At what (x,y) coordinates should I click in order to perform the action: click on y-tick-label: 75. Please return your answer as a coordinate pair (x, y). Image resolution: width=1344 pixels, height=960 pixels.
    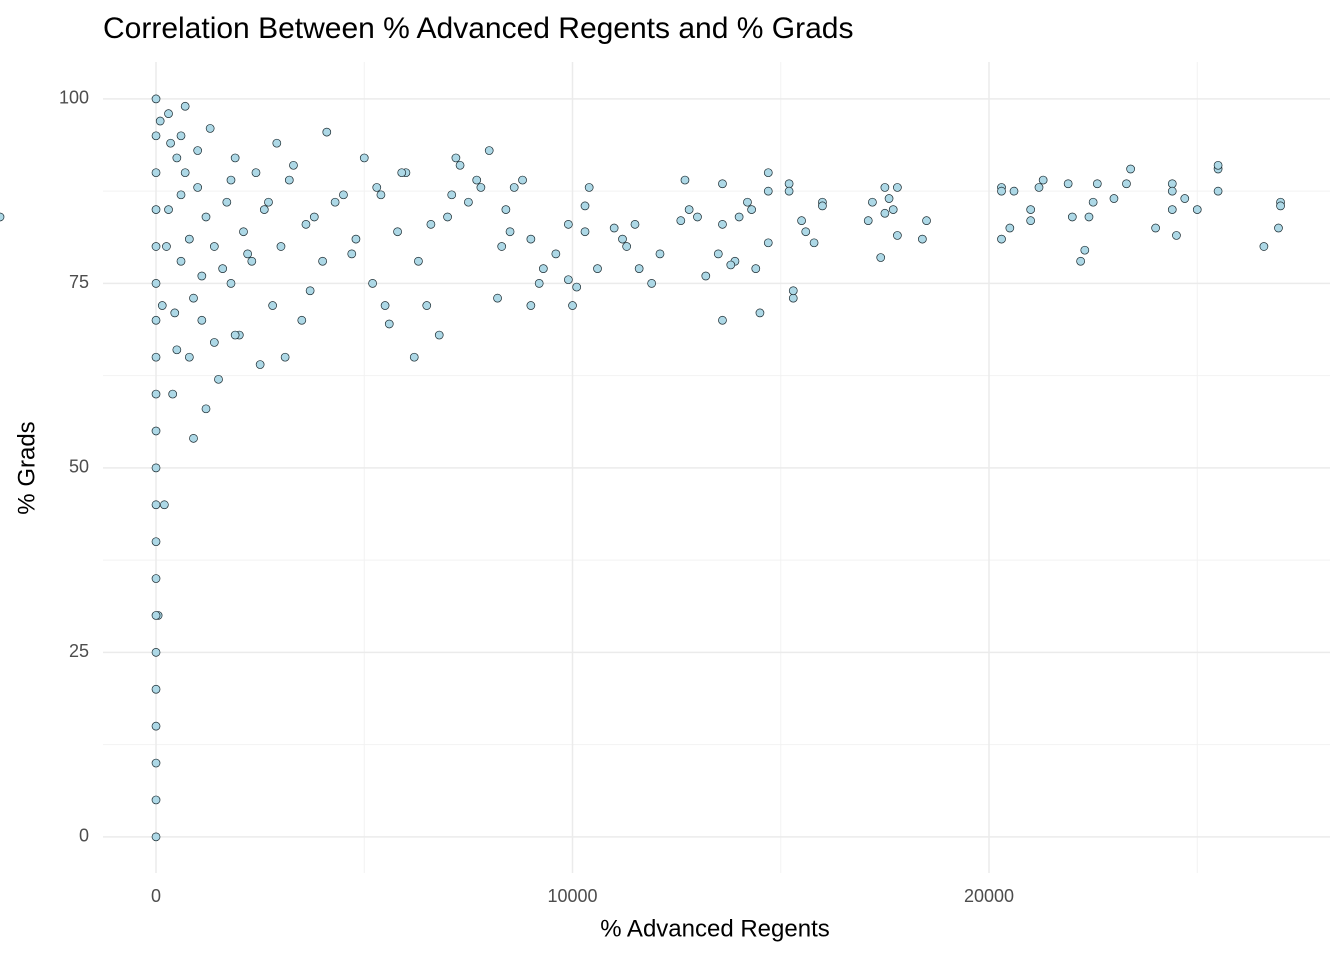
    Looking at the image, I should click on (79, 282).